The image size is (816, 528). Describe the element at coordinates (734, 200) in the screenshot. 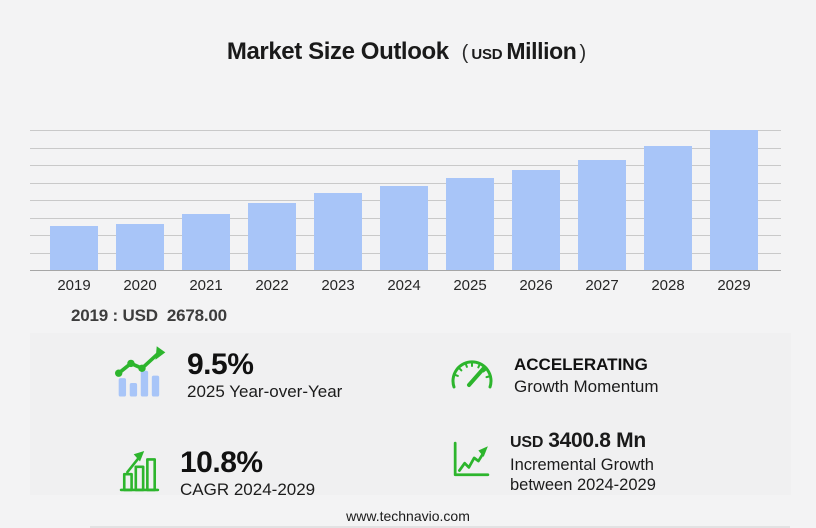

I see `bar-2029` at that location.